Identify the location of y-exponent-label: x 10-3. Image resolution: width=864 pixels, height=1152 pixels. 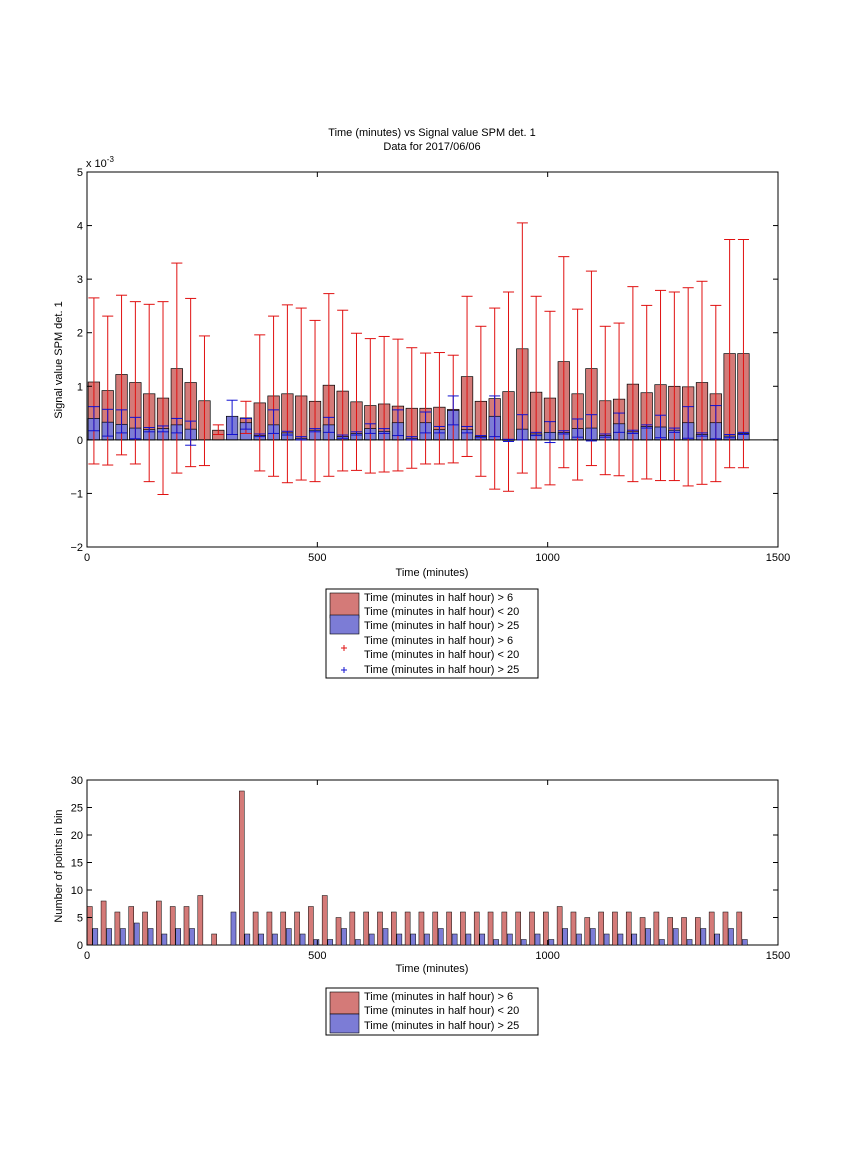
(100, 162).